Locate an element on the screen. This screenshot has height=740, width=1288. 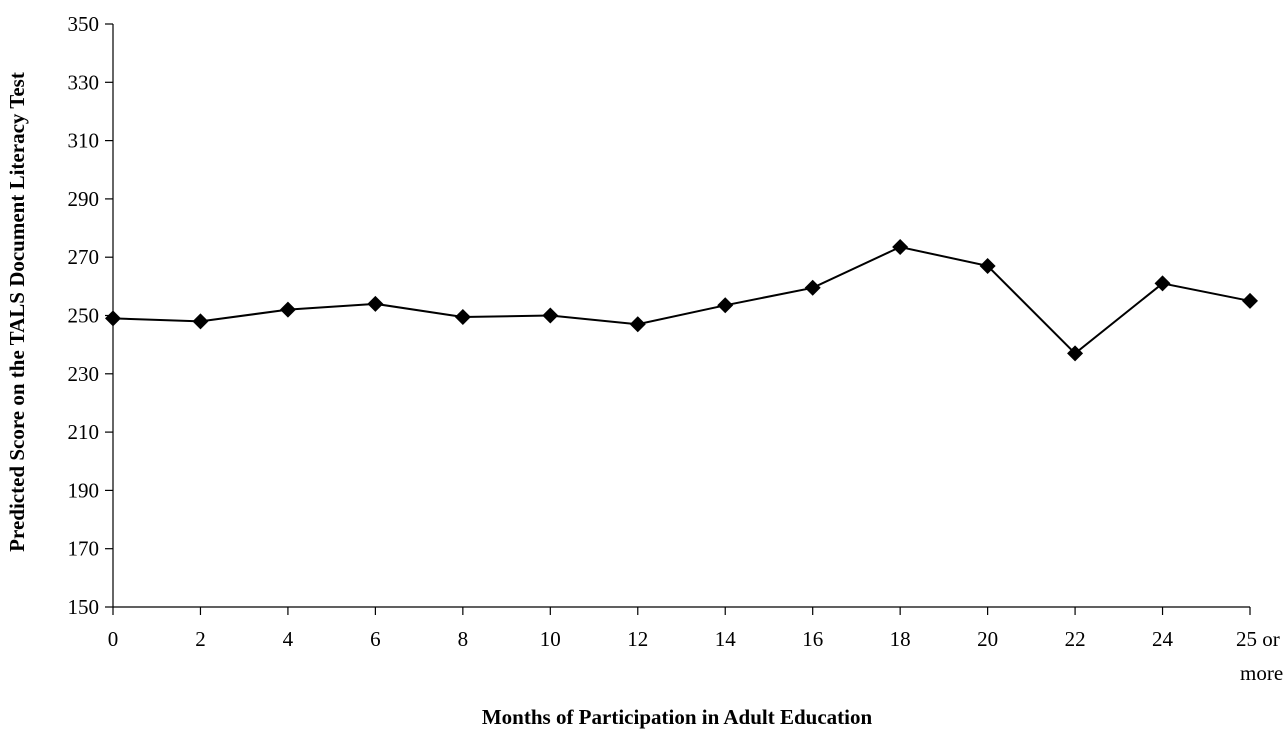
series-line is located at coordinates (681, 300).